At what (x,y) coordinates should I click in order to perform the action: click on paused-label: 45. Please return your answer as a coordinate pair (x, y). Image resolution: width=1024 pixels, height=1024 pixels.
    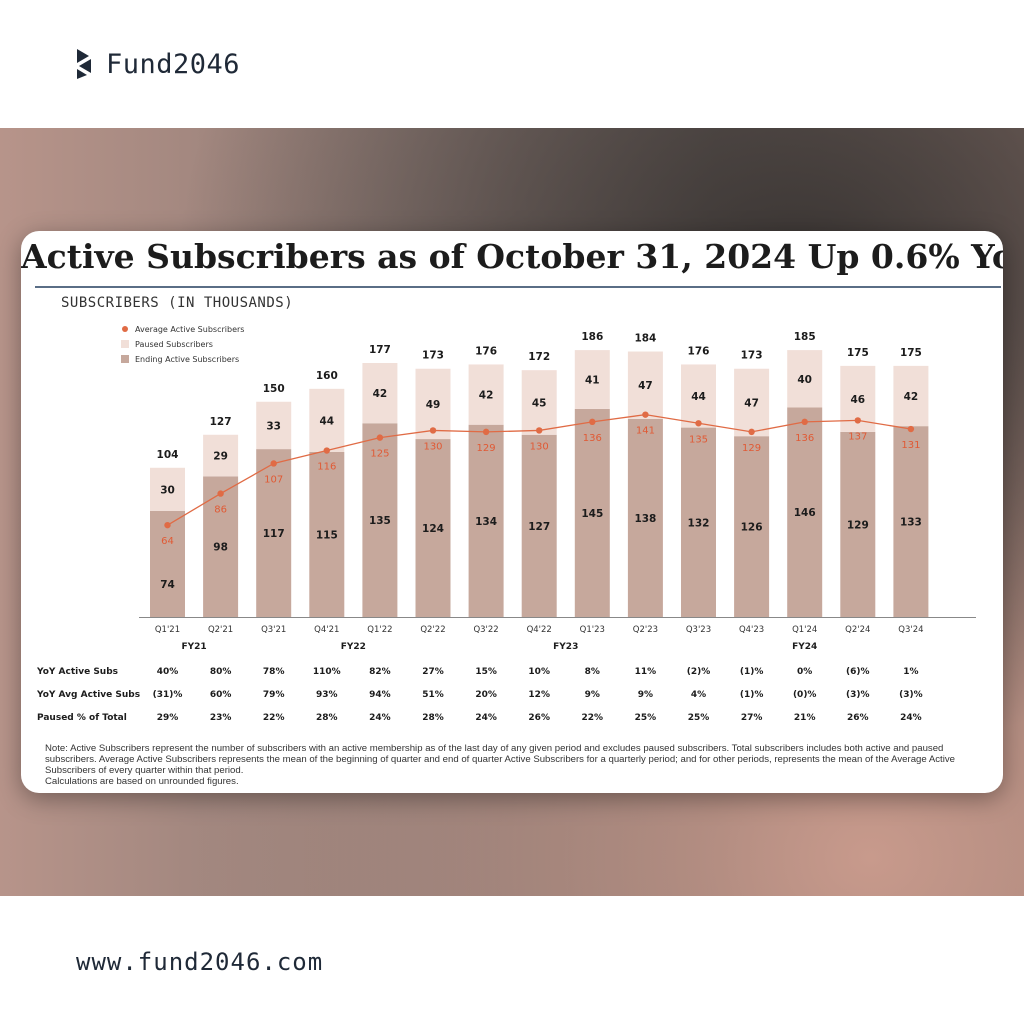
    Looking at the image, I should click on (539, 403).